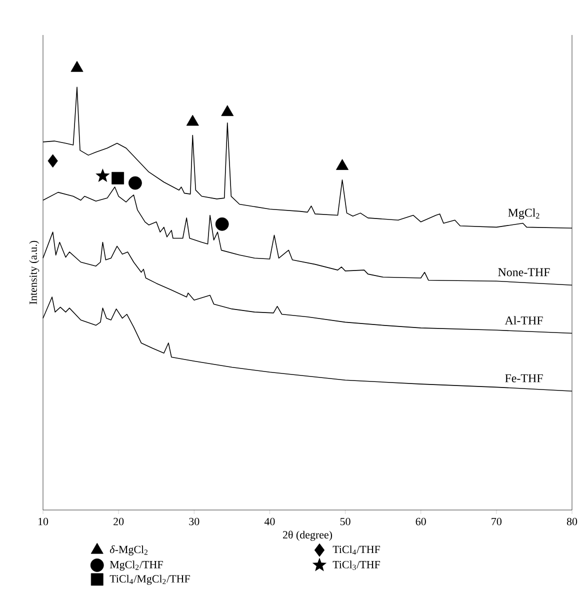  I want to click on legend-label: δ-MgCl$_{2}$, so click(129, 550).